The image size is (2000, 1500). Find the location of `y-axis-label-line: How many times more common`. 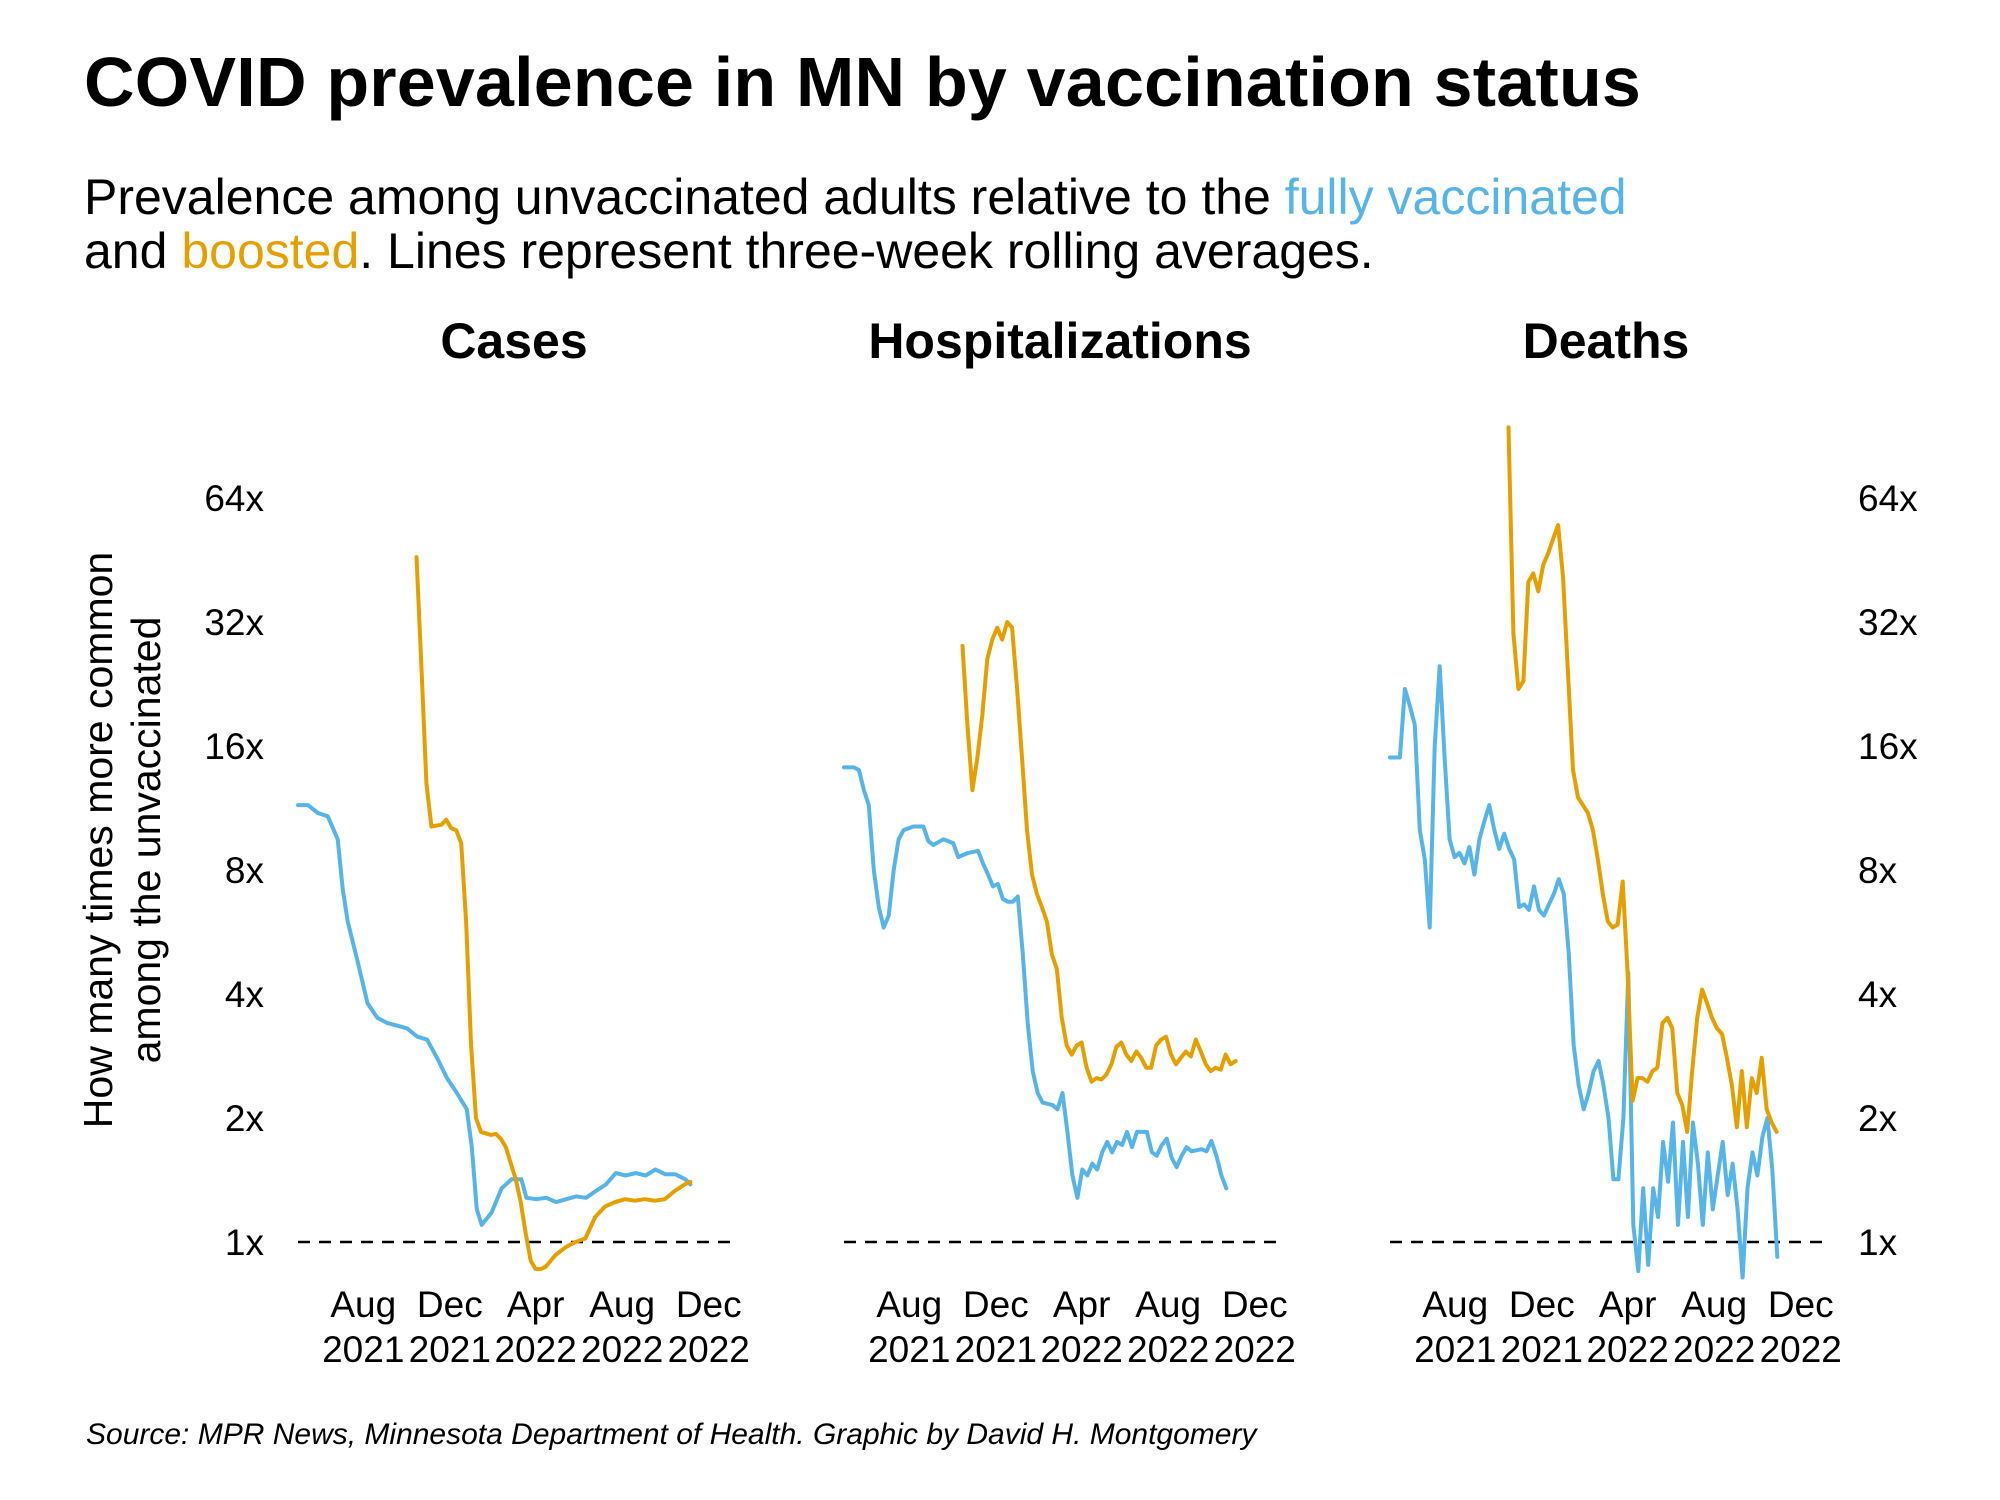

y-axis-label-line: How many times more common is located at coordinates (98, 840).